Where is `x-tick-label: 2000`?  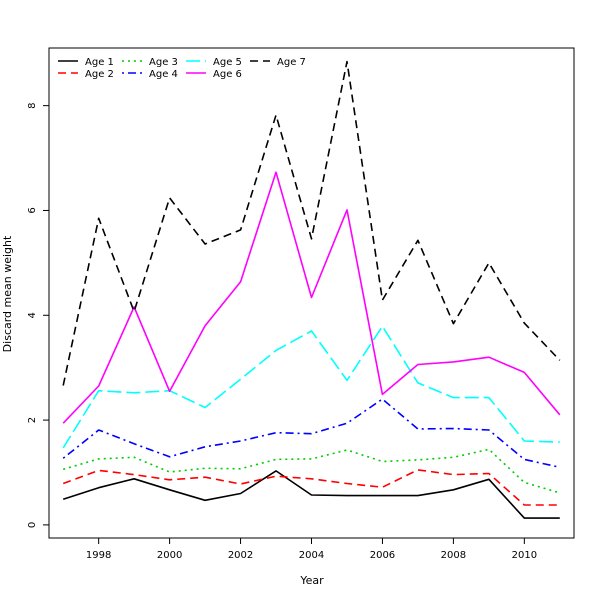 x-tick-label: 2000 is located at coordinates (169, 555).